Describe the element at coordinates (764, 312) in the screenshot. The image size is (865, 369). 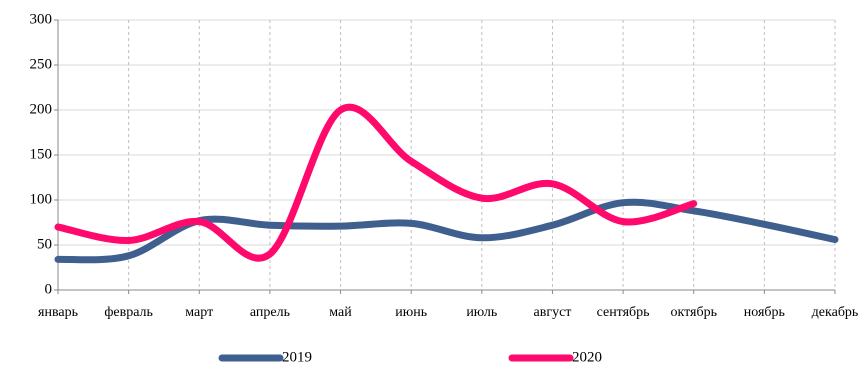
I see `x-tick-label: ноябрь` at that location.